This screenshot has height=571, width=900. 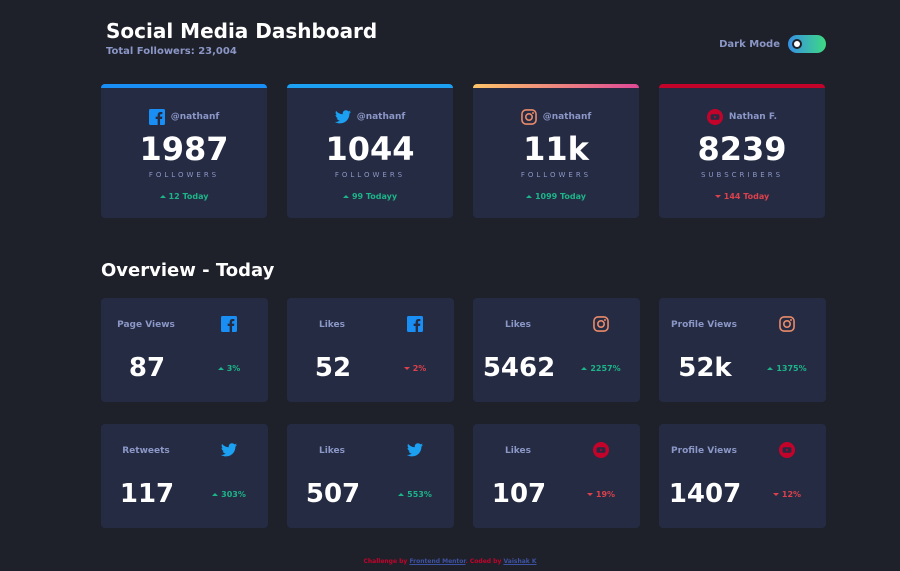 I want to click on overview-change: 19%, so click(x=601, y=494).